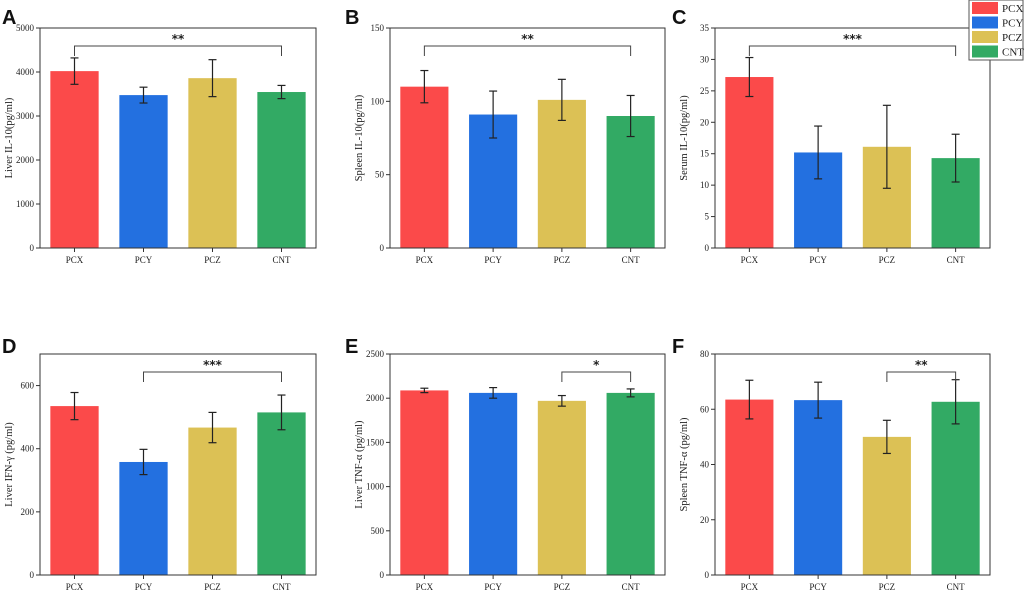 This screenshot has width=1024, height=592. What do you see at coordinates (705, 28) in the screenshot?
I see `y-tick-label: 35` at bounding box center [705, 28].